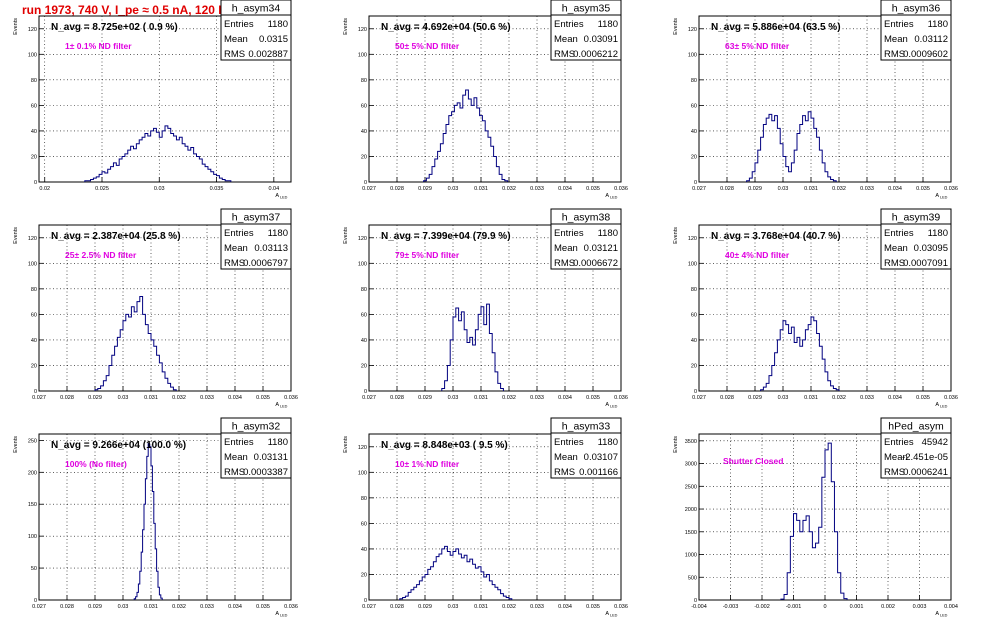  What do you see at coordinates (425, 398) in the screenshot?
I see `x-tick-label: 0.029` at bounding box center [425, 398].